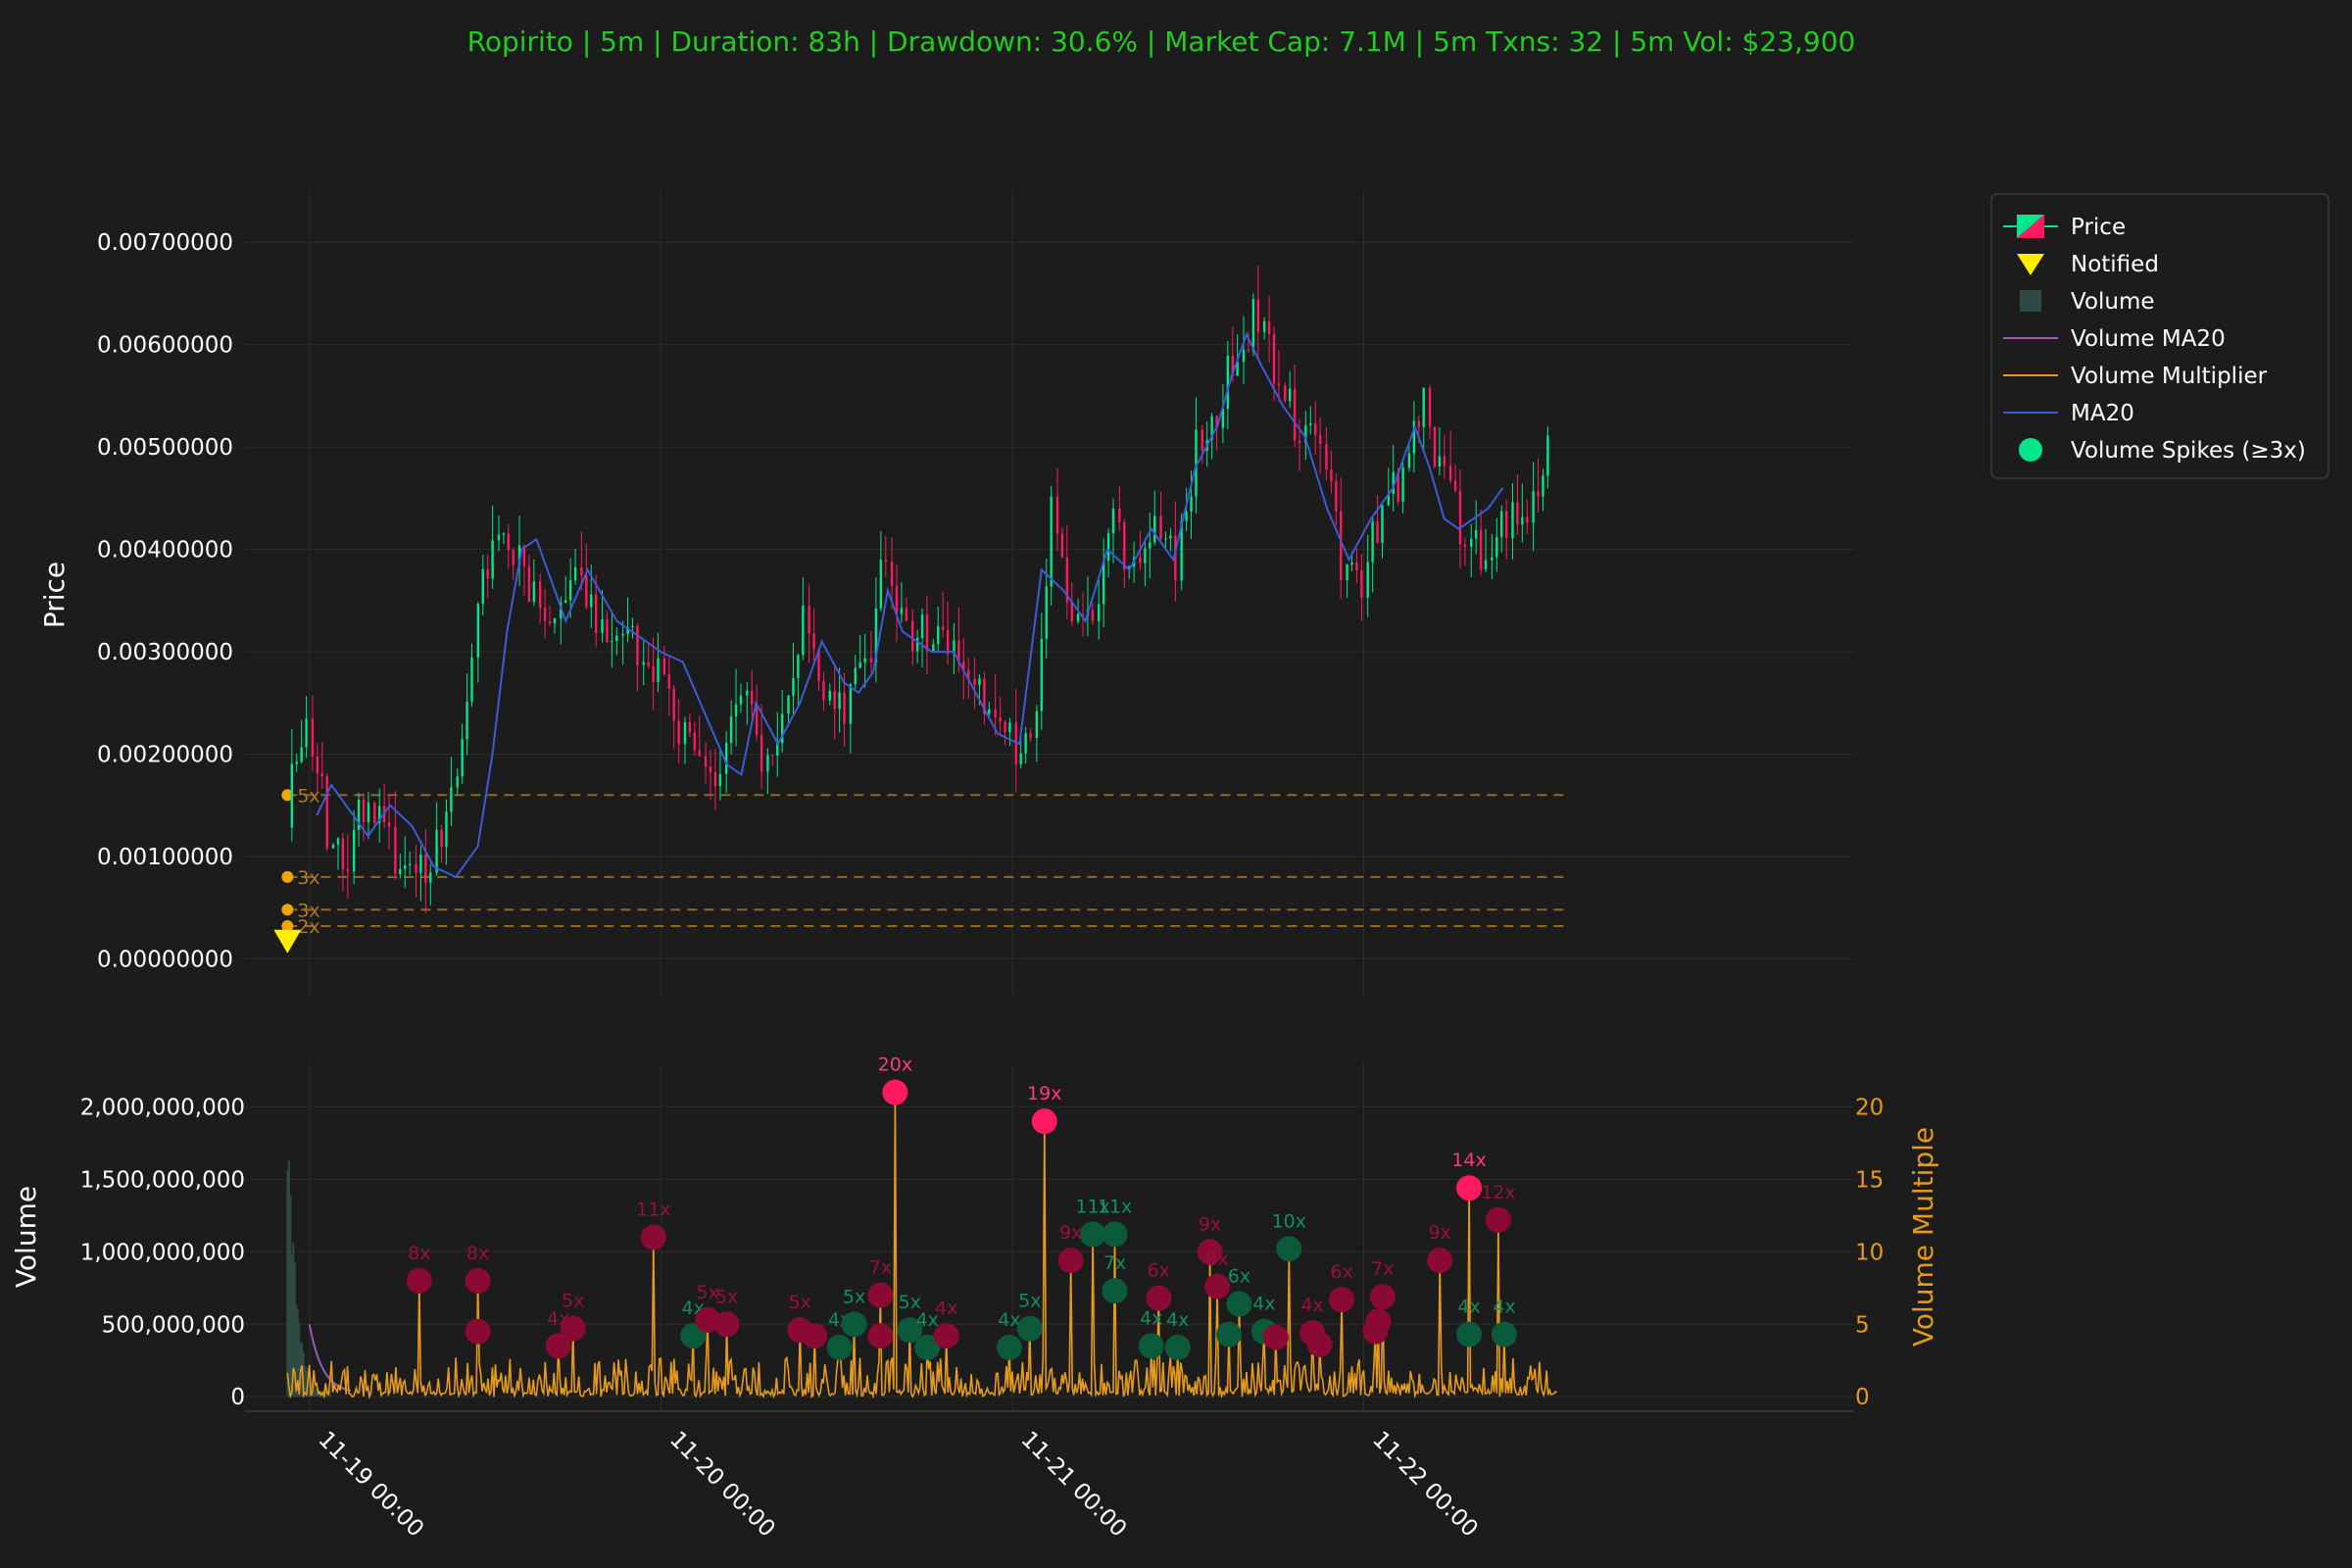 The image size is (2352, 1568). Describe the element at coordinates (2115, 264) in the screenshot. I see `legend-label: Notified` at that location.